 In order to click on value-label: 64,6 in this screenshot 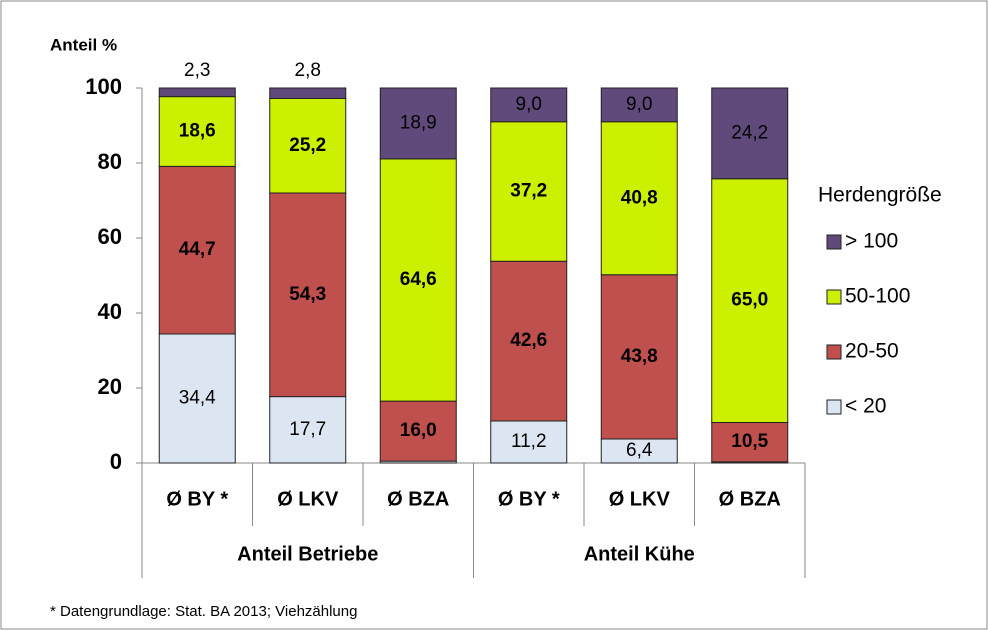, I will do `click(418, 279)`.